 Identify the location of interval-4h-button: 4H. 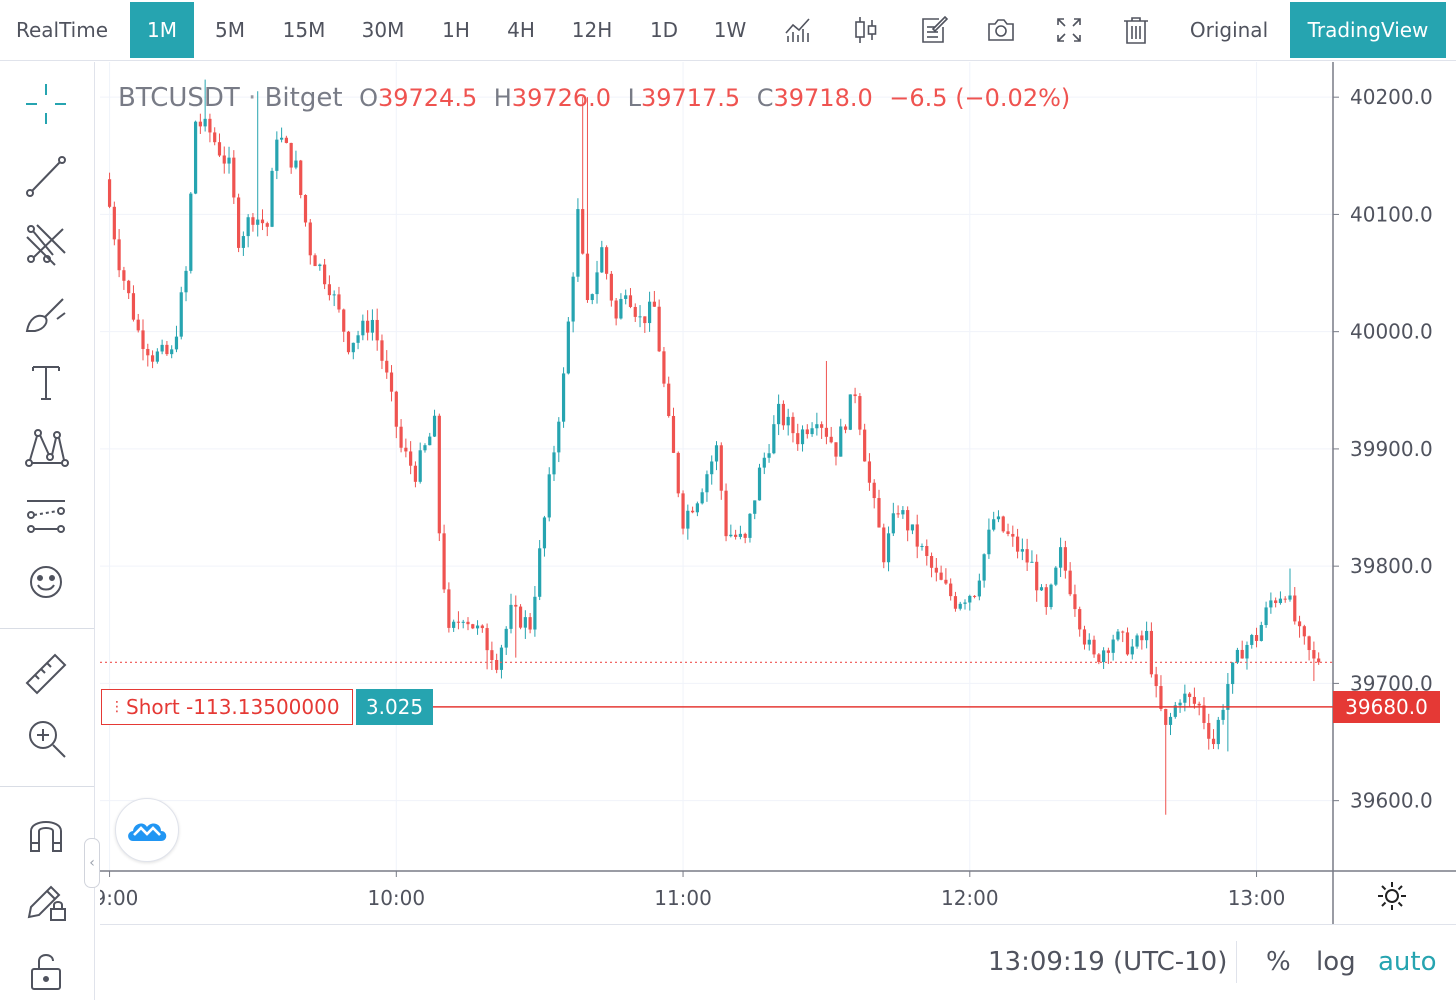
(521, 30).